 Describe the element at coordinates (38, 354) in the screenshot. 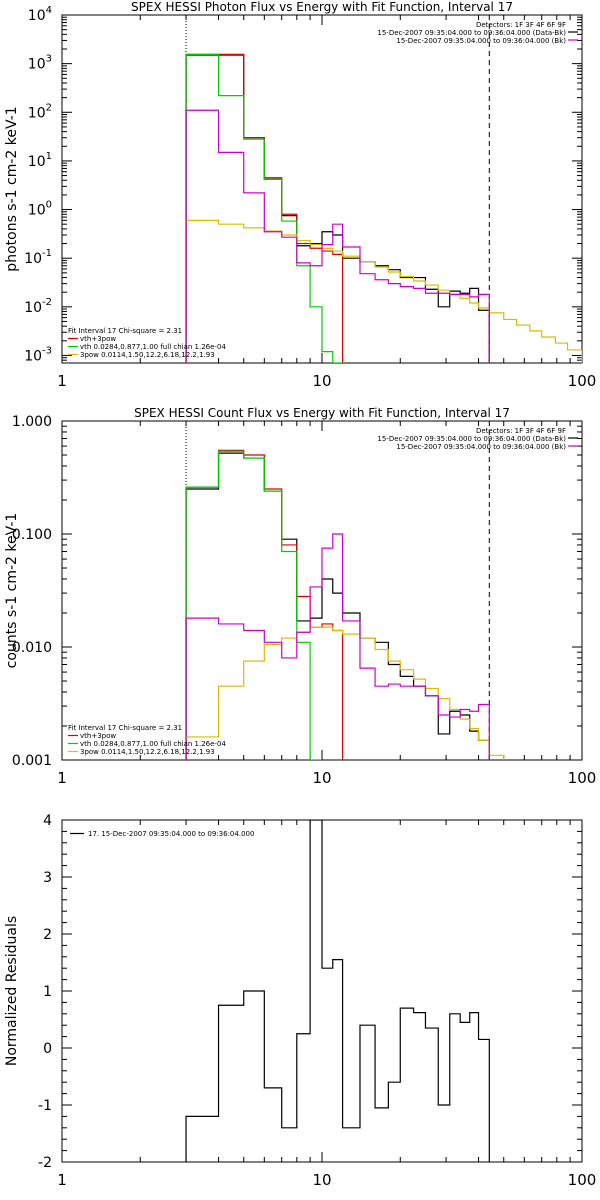

I see `y-tick-label: 10⁻³` at that location.